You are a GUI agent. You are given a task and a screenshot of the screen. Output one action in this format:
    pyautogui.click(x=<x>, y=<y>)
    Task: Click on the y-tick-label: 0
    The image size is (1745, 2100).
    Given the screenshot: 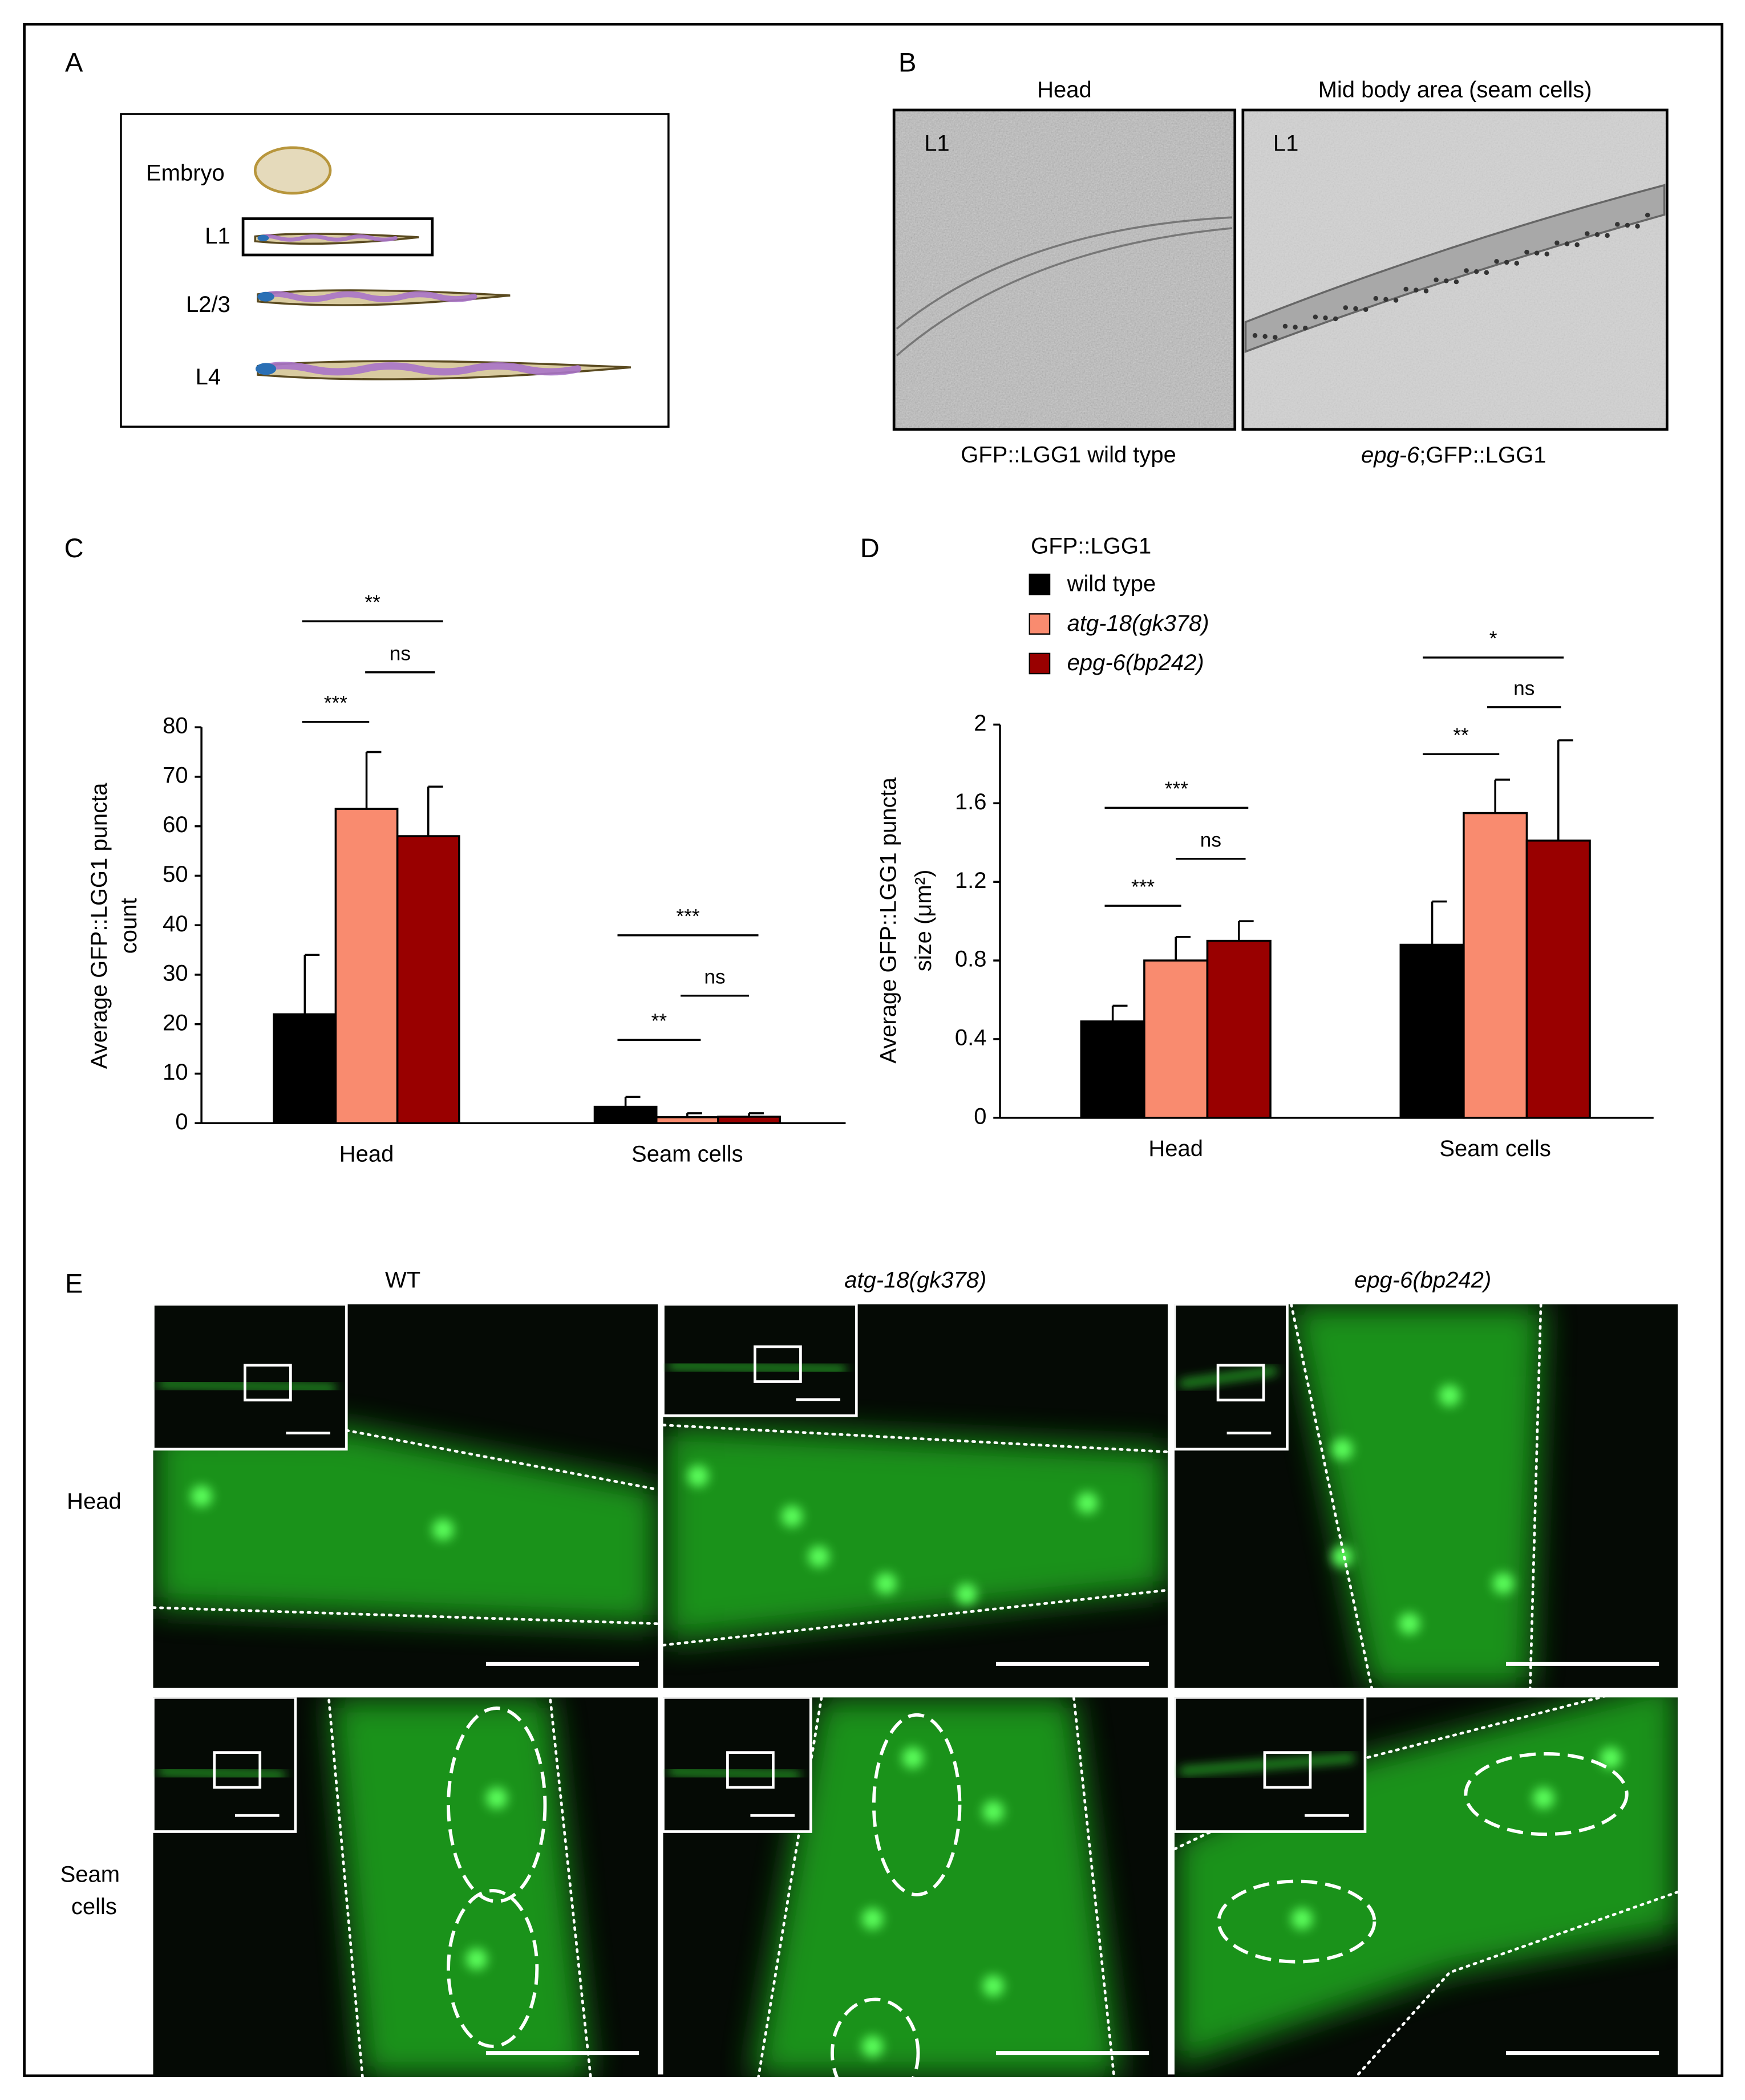 What is the action you would take?
    pyautogui.click(x=980, y=1116)
    